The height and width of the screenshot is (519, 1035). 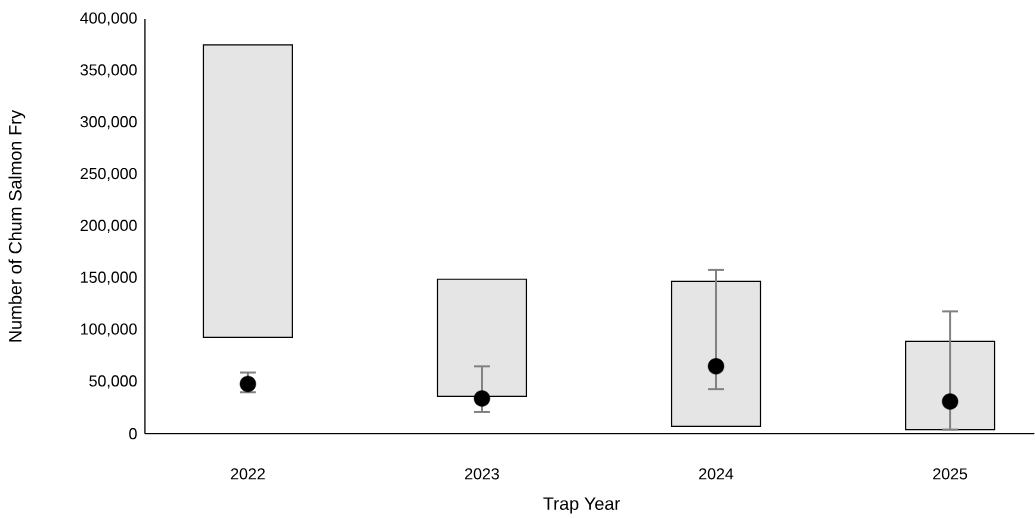 I want to click on x-tick-label: 2022, so click(x=247, y=474).